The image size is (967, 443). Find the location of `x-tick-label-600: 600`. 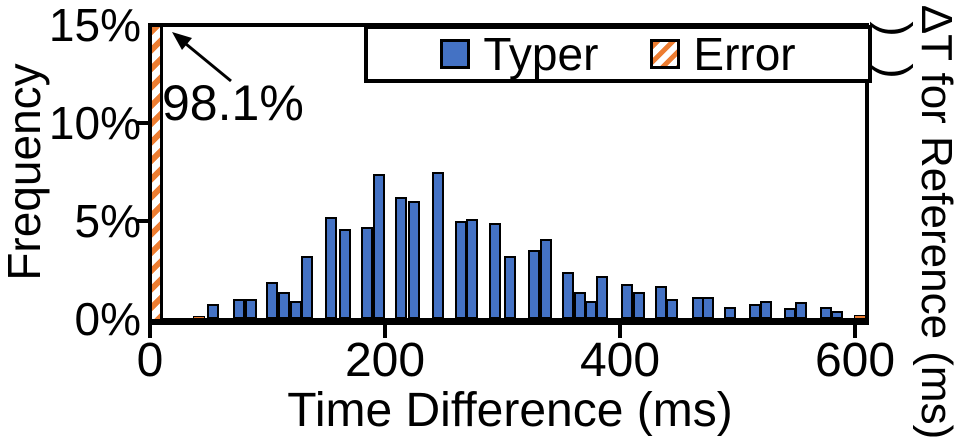

x-tick-label-600: 600 is located at coordinates (855, 360).